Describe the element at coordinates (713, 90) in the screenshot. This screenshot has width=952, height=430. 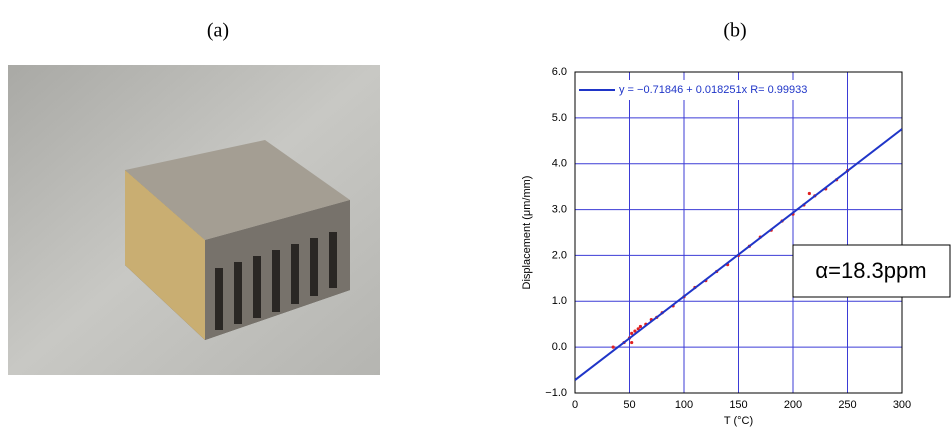
I see `legend-label: y = −0.71846 + 0.018251x R= 0.99933` at that location.